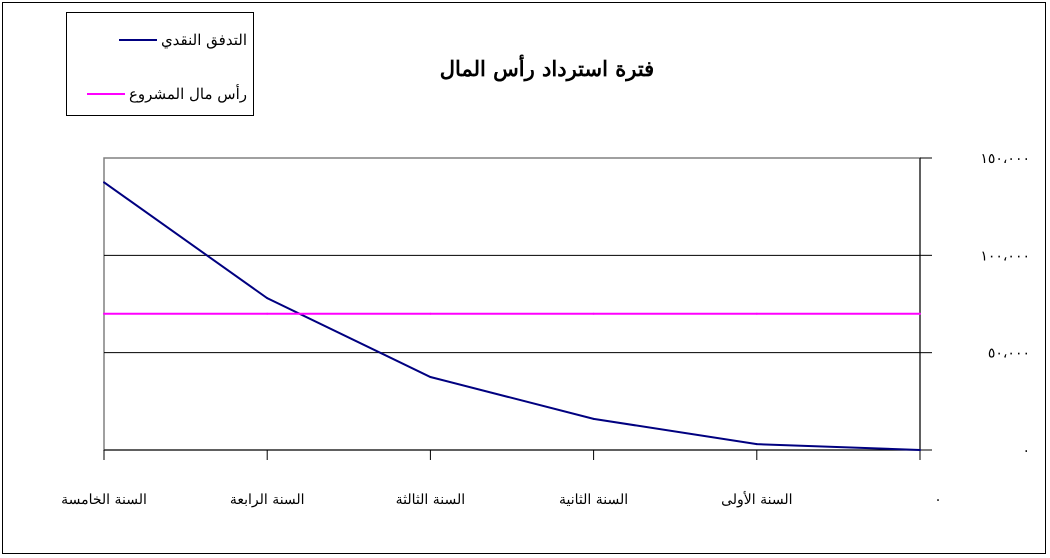 This screenshot has width=1050, height=558. Describe the element at coordinates (137, 40) in the screenshot. I see `legend-swatch-cash-flow` at that location.